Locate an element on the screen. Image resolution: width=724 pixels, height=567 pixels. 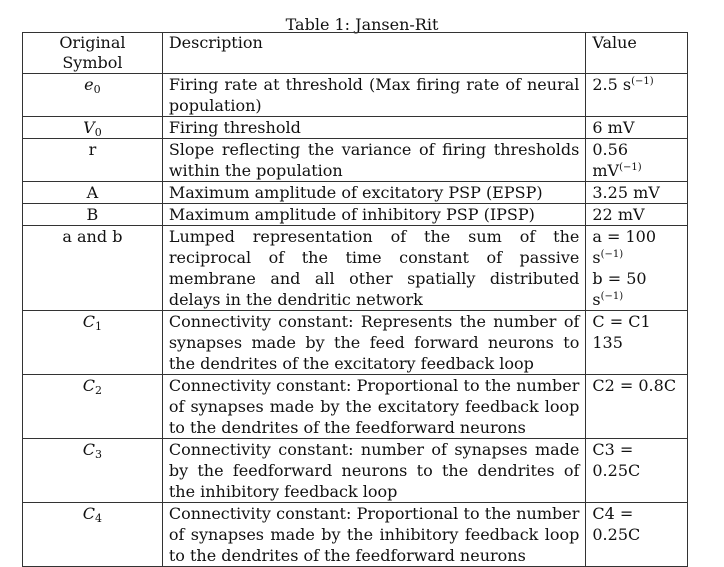
symbol-cell: C1 is located at coordinates (92, 342).